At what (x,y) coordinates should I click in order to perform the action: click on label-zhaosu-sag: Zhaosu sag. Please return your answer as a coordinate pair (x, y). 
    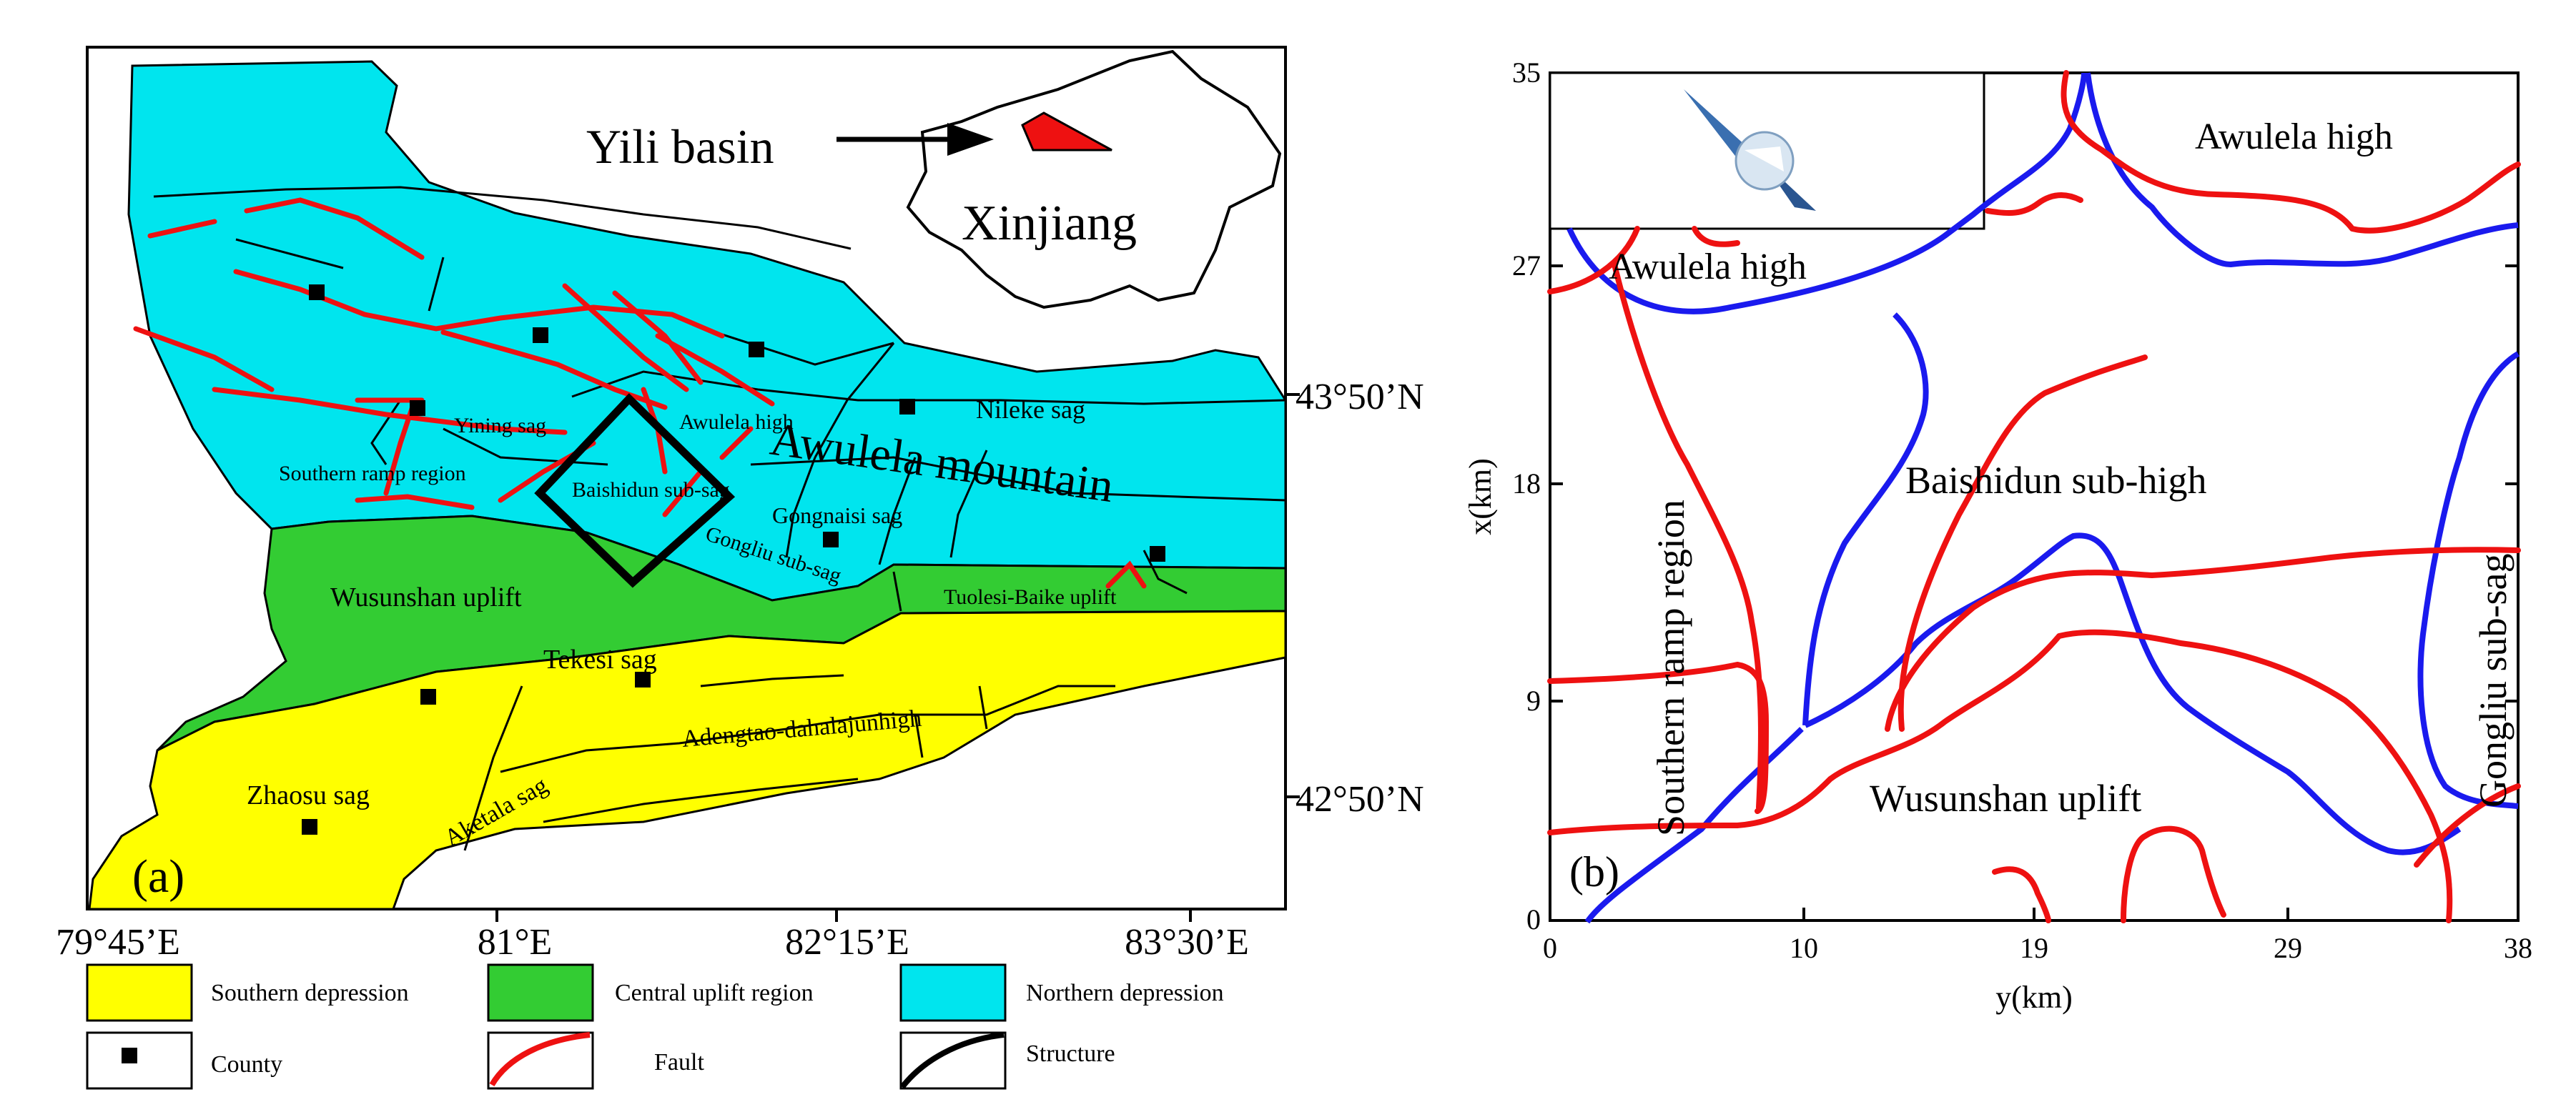
    Looking at the image, I should click on (308, 795).